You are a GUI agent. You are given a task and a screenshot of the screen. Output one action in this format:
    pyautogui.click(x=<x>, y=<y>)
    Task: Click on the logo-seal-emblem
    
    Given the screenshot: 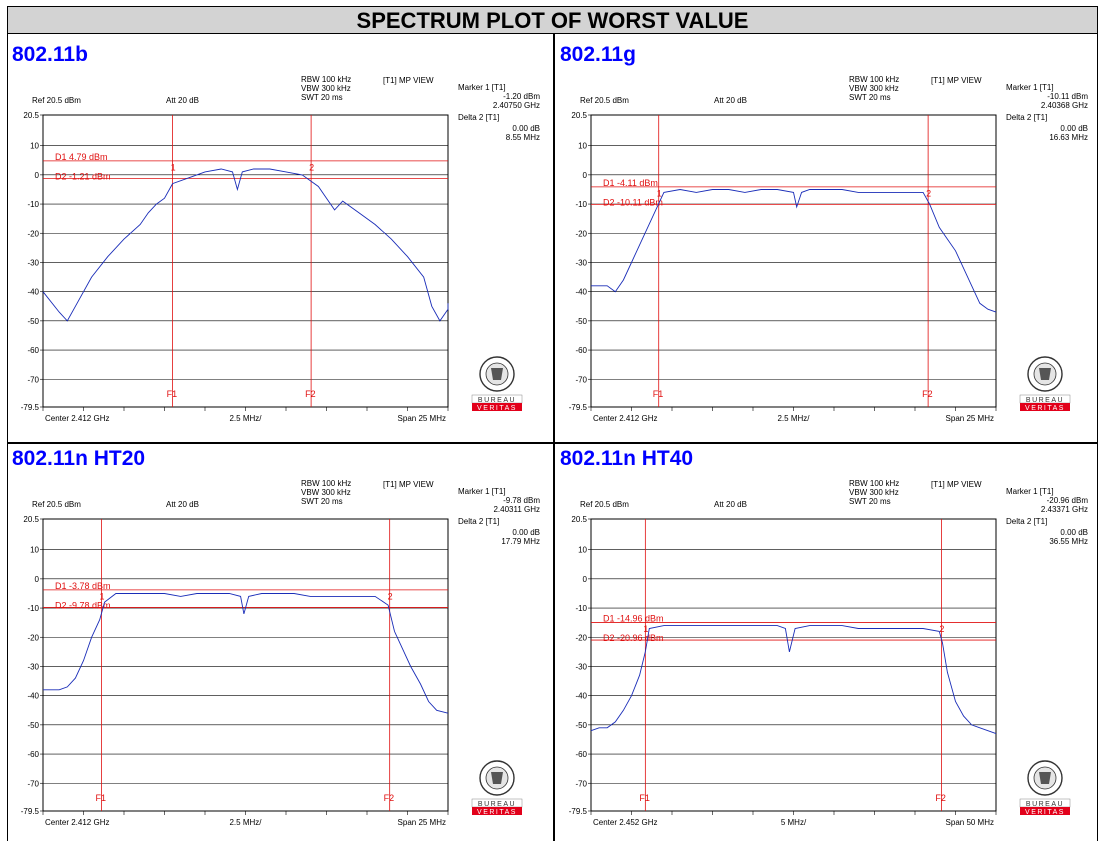 What is the action you would take?
    pyautogui.click(x=1045, y=778)
    